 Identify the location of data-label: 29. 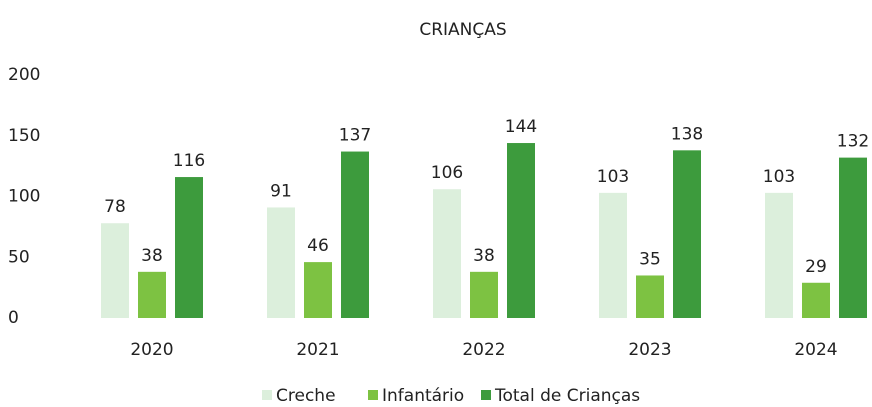
(816, 267).